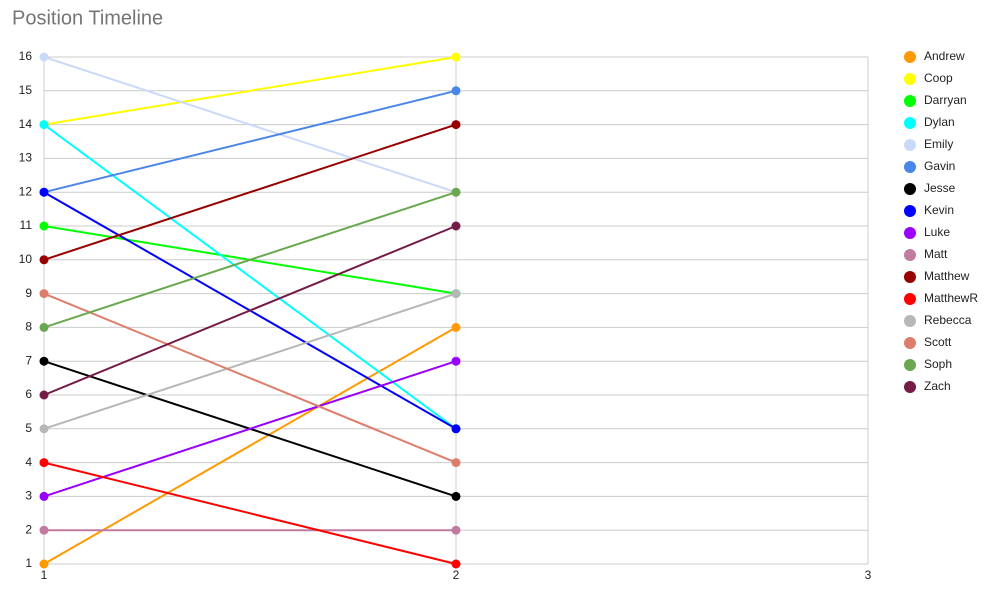  Describe the element at coordinates (87, 18) in the screenshot. I see `chart-title: Position Timeline` at that location.